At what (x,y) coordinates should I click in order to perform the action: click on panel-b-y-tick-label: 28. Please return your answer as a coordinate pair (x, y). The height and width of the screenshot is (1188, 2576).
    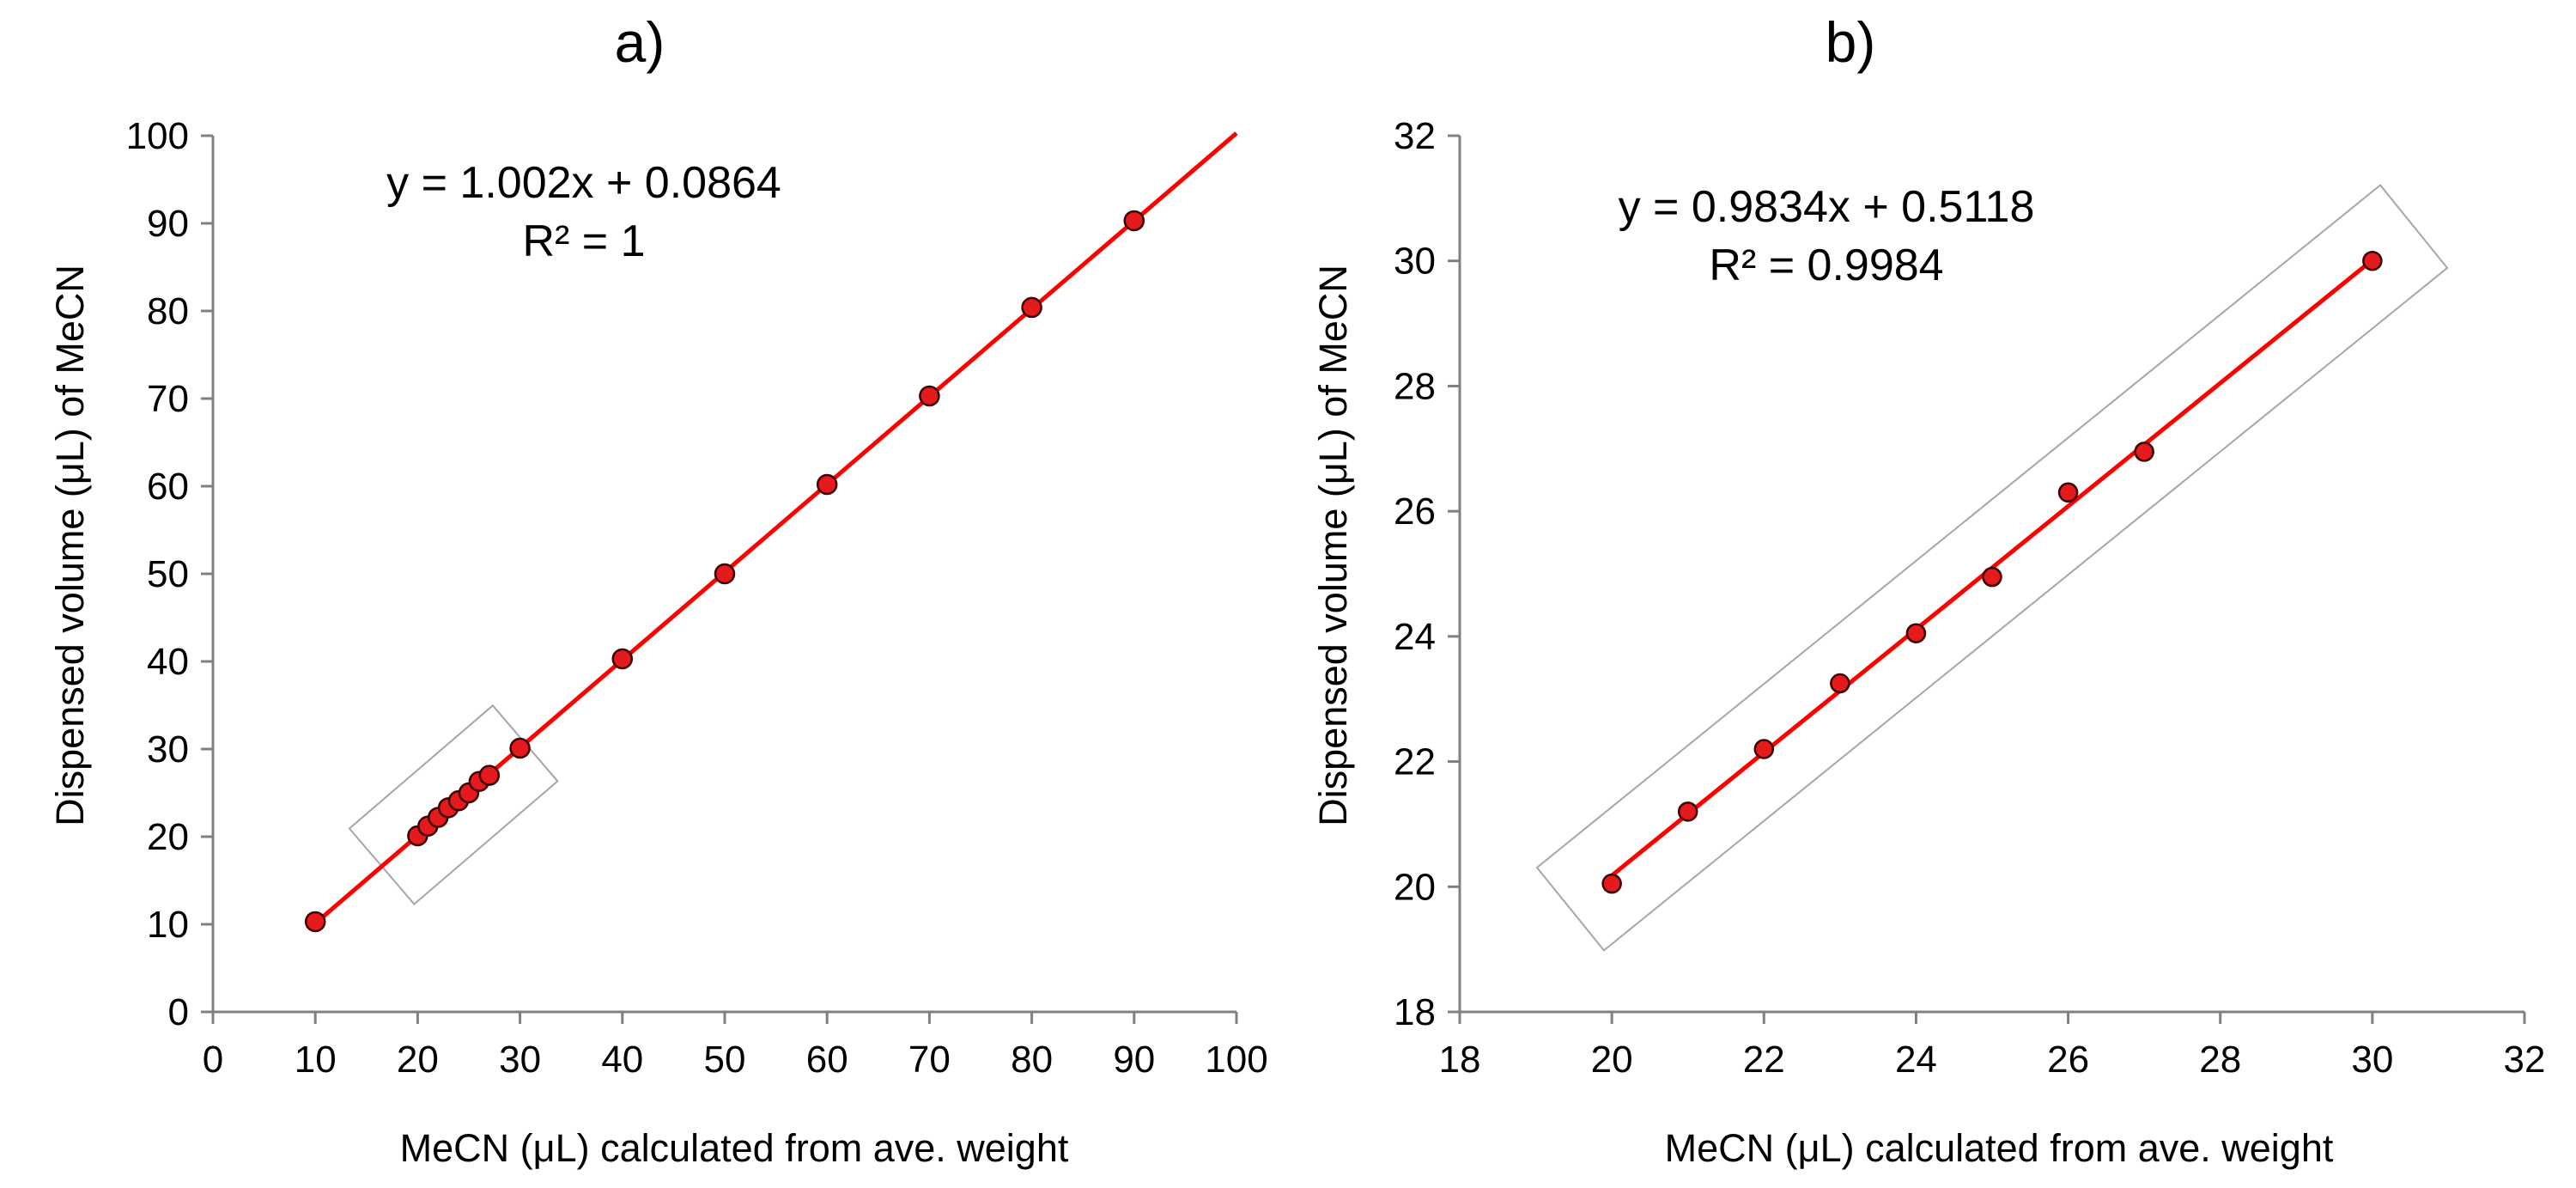
    Looking at the image, I should click on (1415, 386).